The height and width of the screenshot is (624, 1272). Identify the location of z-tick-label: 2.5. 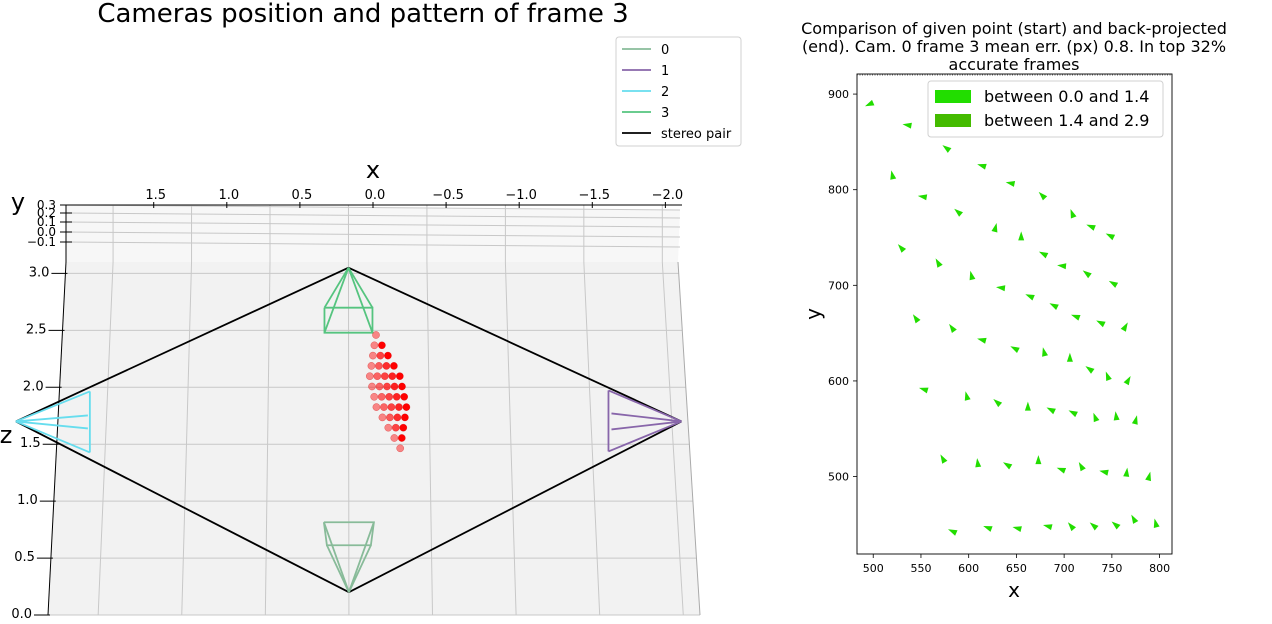
(36, 329).